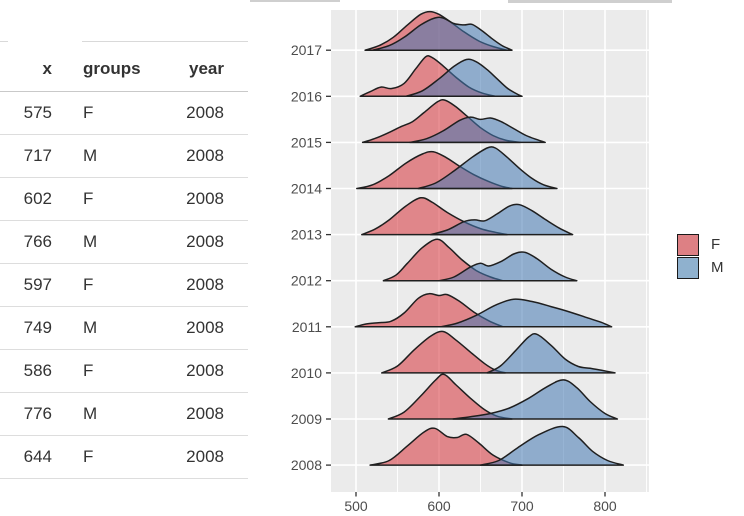 The width and height of the screenshot is (744, 516). I want to click on table-row: 717 M 2008, so click(124, 156).